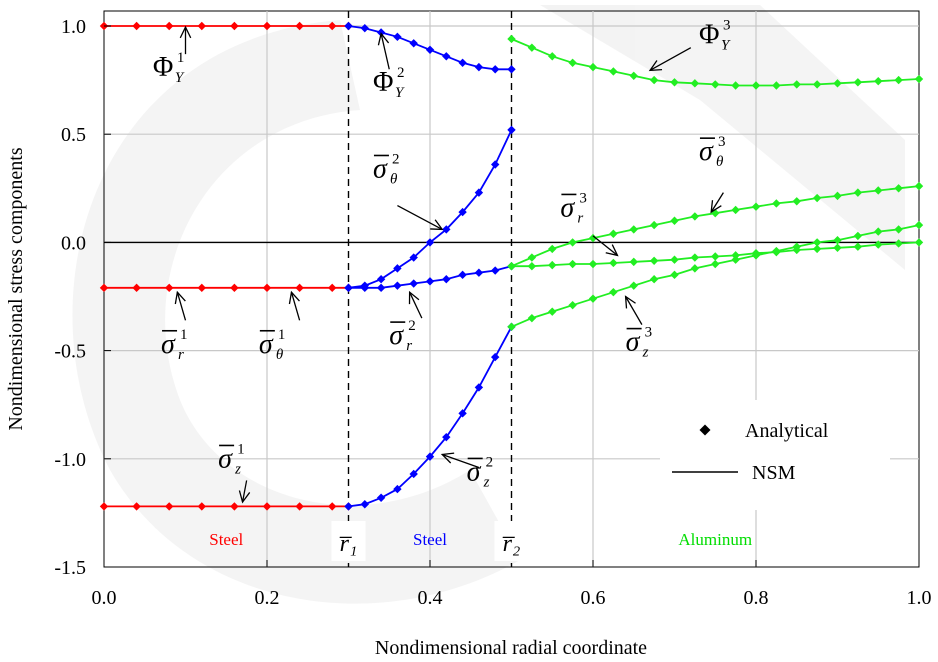  Describe the element at coordinates (70, 568) in the screenshot. I see `y-tick-label: -1.5` at that location.